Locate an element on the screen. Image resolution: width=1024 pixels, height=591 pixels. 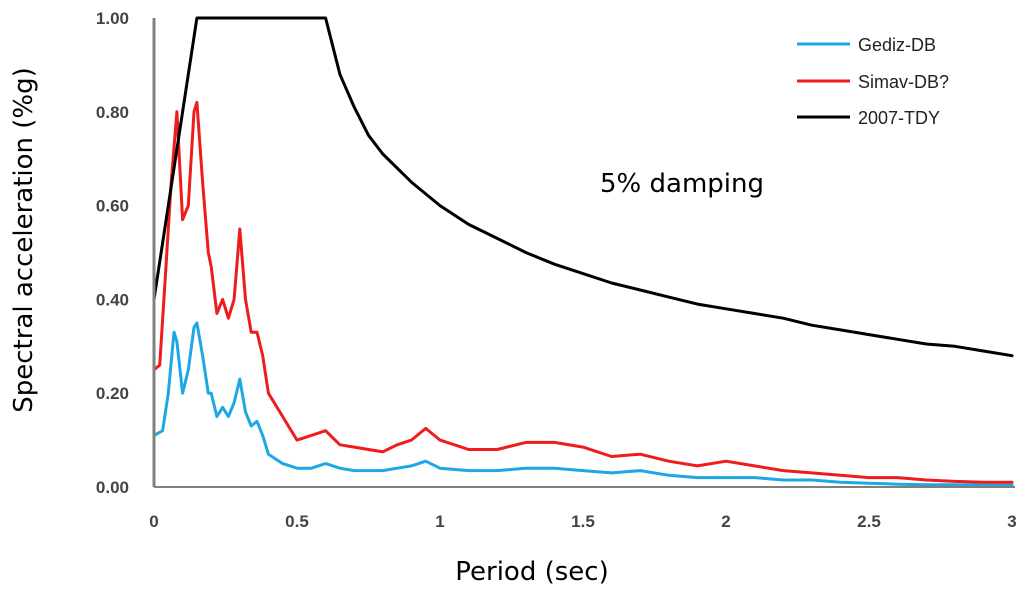
legend-label-gediz: Gediz-DB is located at coordinates (897, 45).